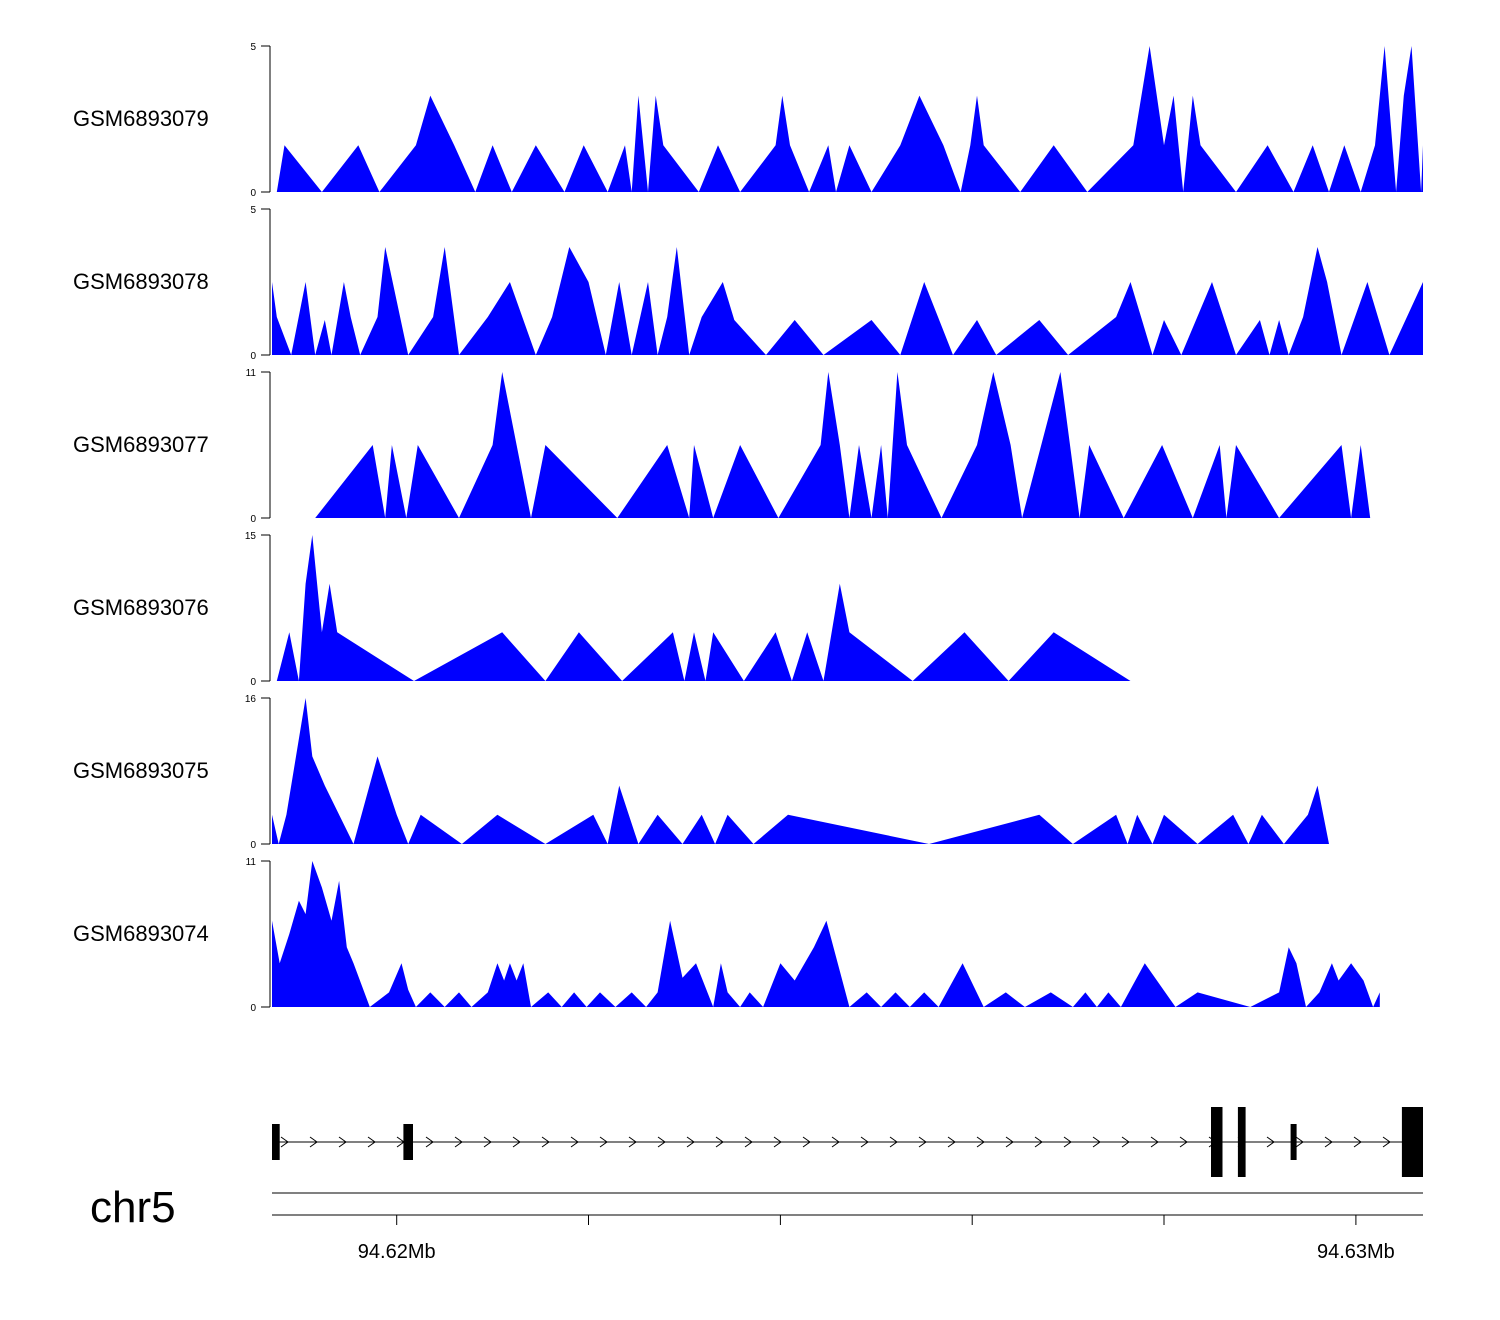 The width and height of the screenshot is (1500, 1320). Describe the element at coordinates (141, 118) in the screenshot. I see `track-label: GSM6893079` at that location.